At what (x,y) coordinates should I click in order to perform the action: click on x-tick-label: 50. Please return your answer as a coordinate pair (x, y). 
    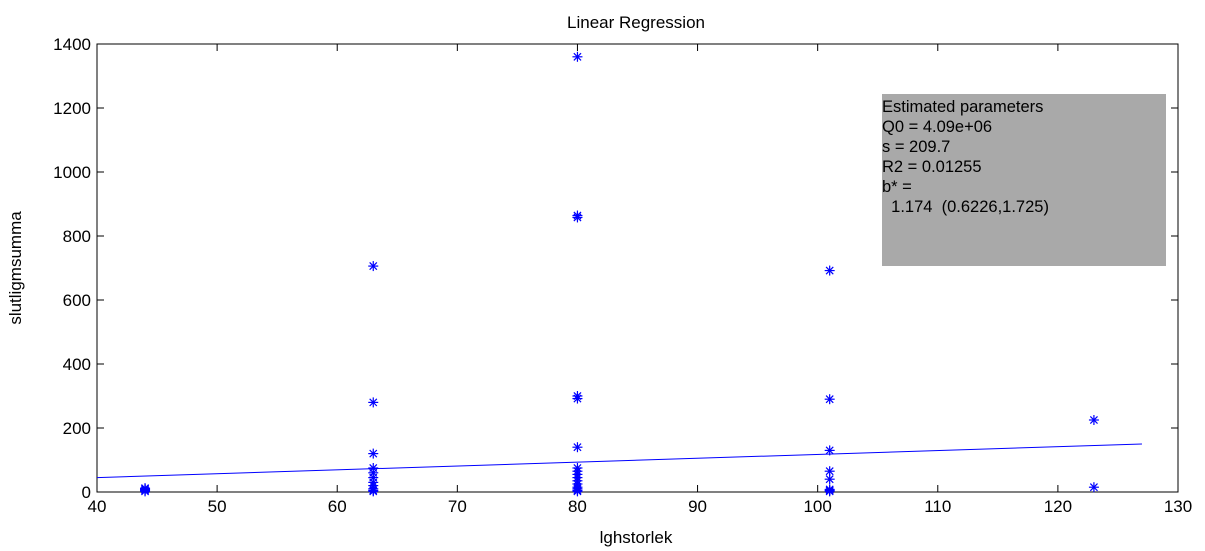
    Looking at the image, I should click on (217, 506).